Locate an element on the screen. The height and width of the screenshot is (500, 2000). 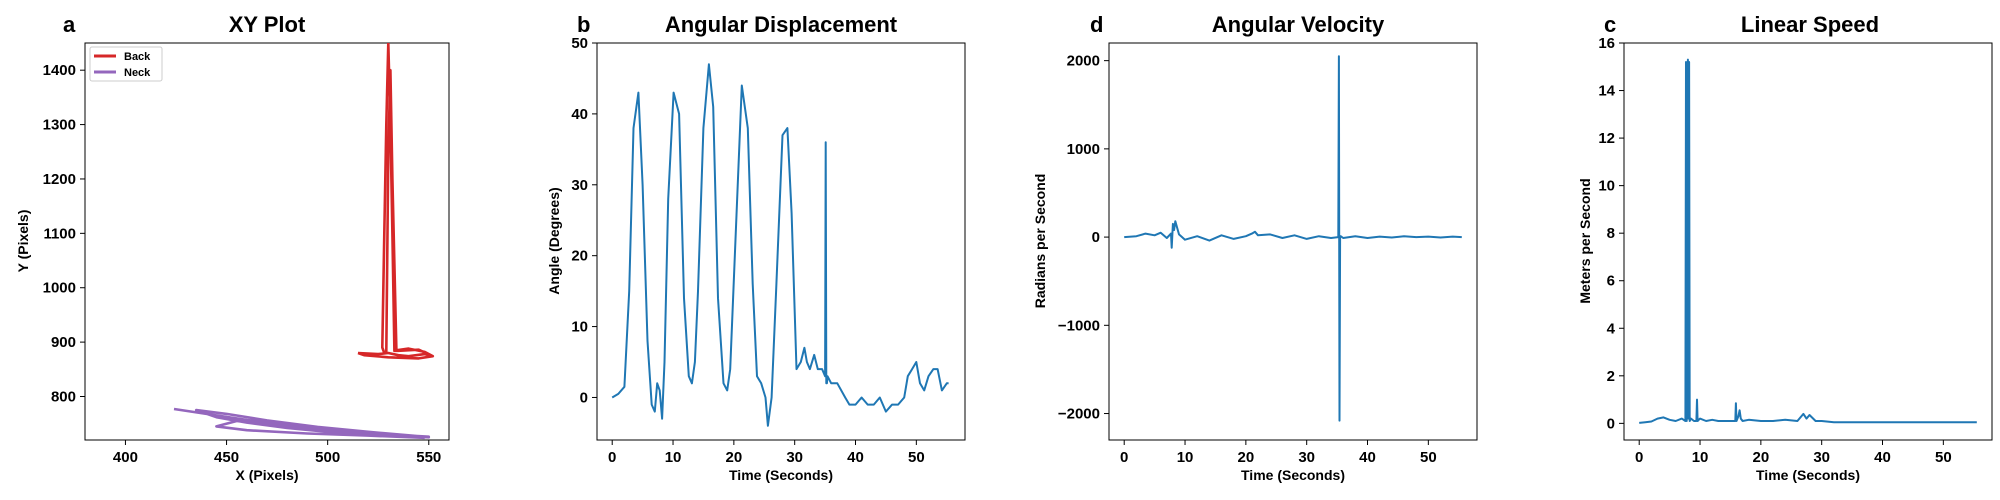
y-tick-label-linear-speed: 6 is located at coordinates (1611, 281).